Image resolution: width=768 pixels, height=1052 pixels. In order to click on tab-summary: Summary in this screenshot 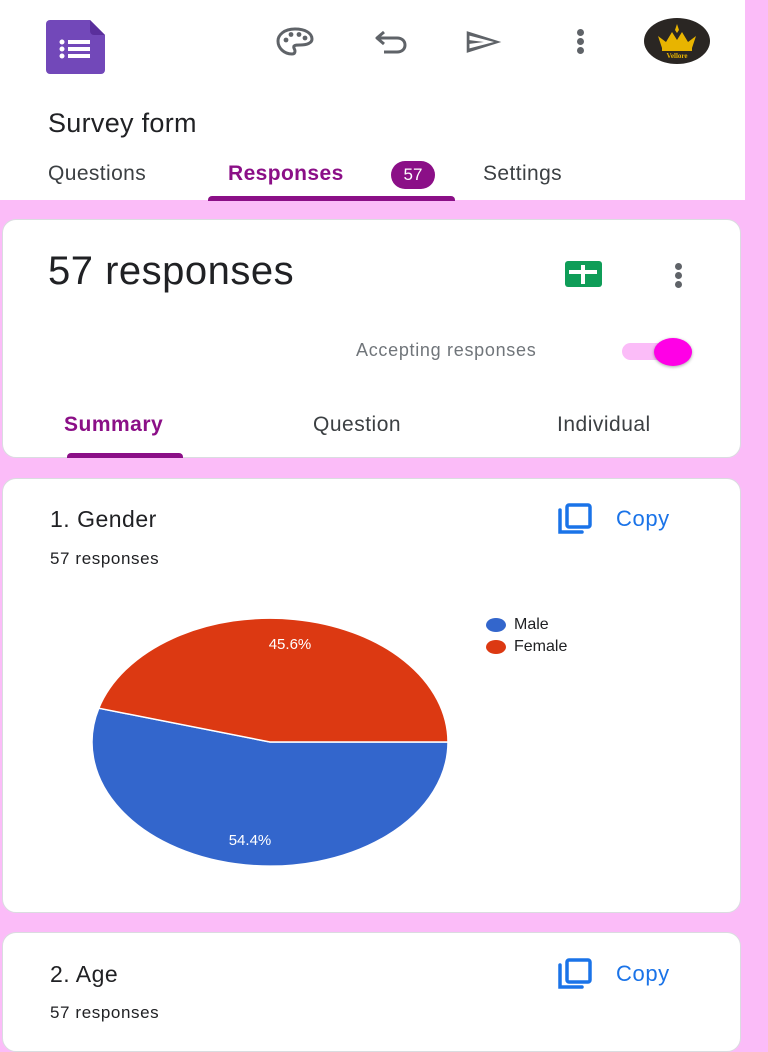, I will do `click(114, 424)`.